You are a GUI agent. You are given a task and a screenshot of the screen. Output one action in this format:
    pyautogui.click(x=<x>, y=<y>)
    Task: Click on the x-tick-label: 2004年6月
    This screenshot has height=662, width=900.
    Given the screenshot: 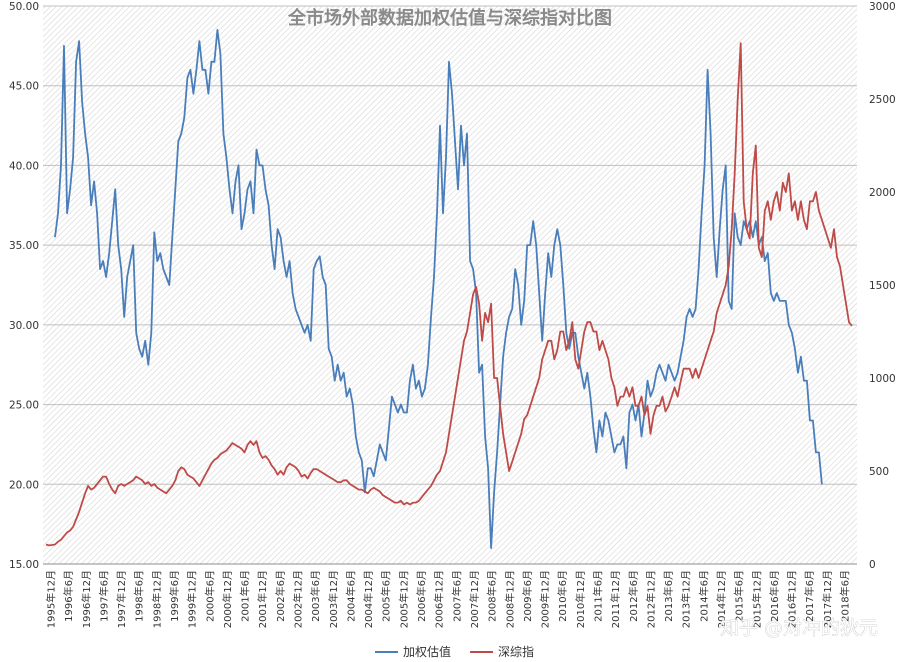 What is the action you would take?
    pyautogui.click(x=350, y=596)
    